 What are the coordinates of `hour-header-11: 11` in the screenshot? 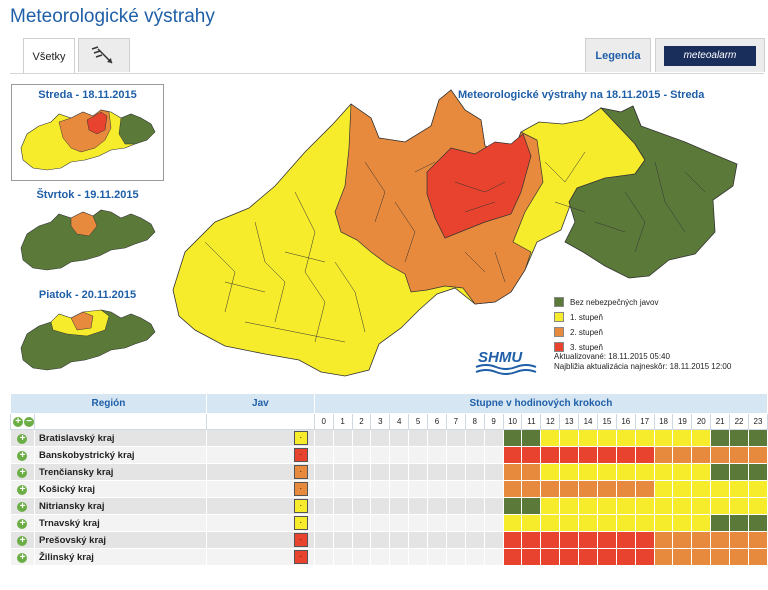 It's located at (531, 421).